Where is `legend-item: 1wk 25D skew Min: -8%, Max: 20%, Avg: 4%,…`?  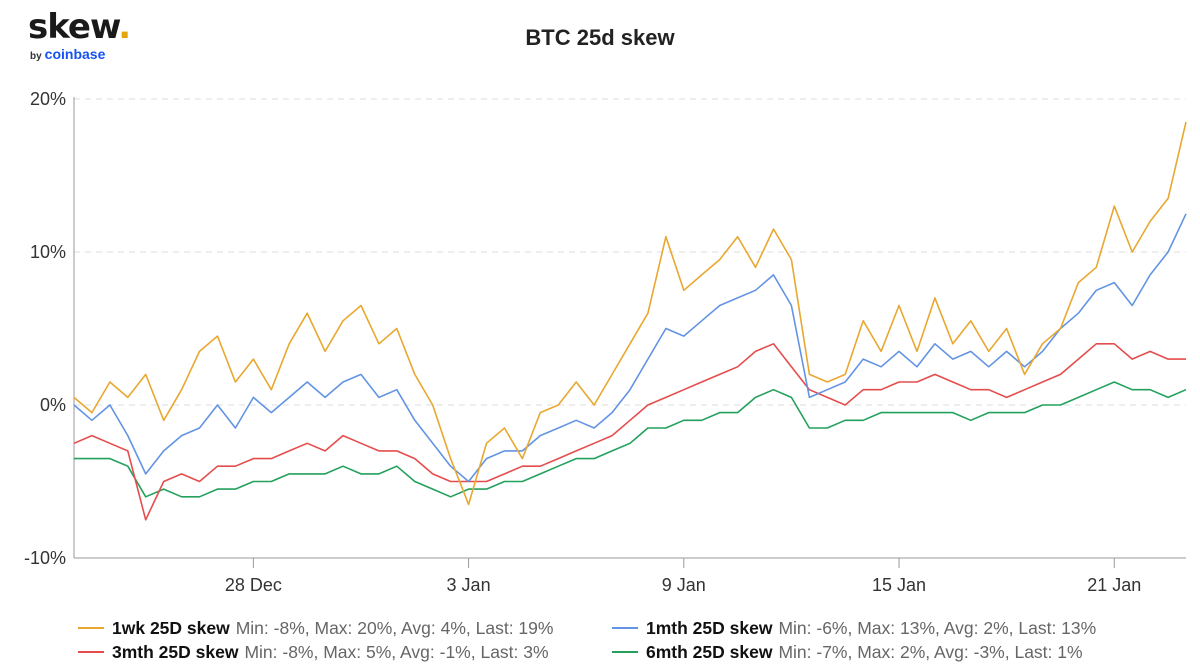
legend-item: 1wk 25D skew Min: -8%, Max: 20%, Avg: 4%,… is located at coordinates (315, 628).